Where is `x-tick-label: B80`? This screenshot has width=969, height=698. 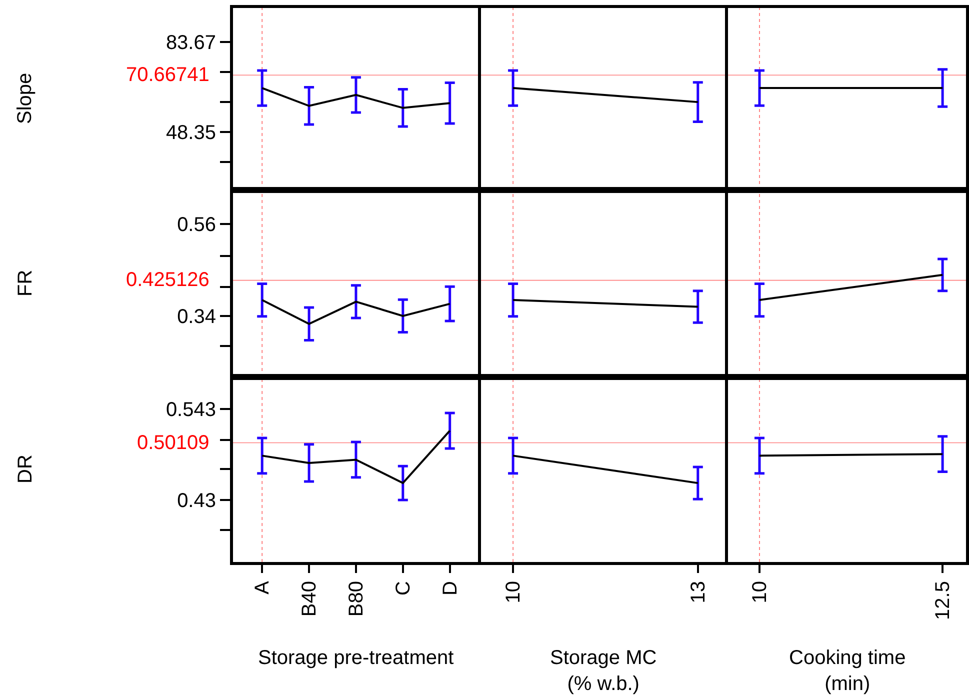 x-tick-label: B80 is located at coordinates (356, 599).